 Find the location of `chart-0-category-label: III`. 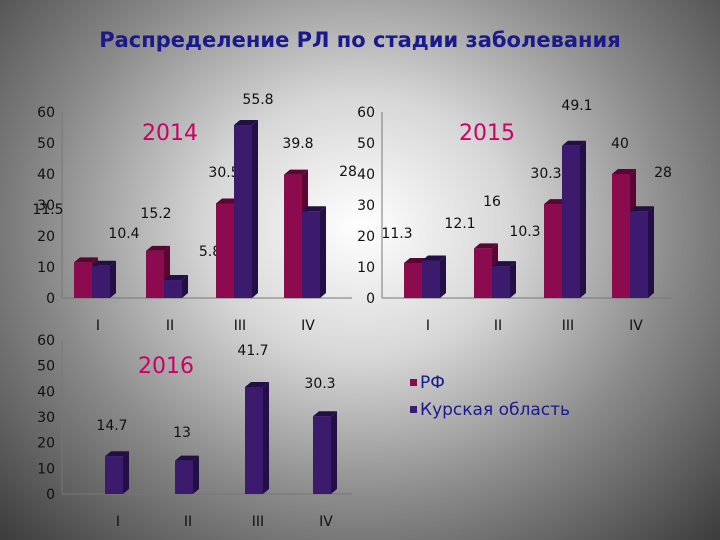

chart-0-category-label: III is located at coordinates (240, 326).